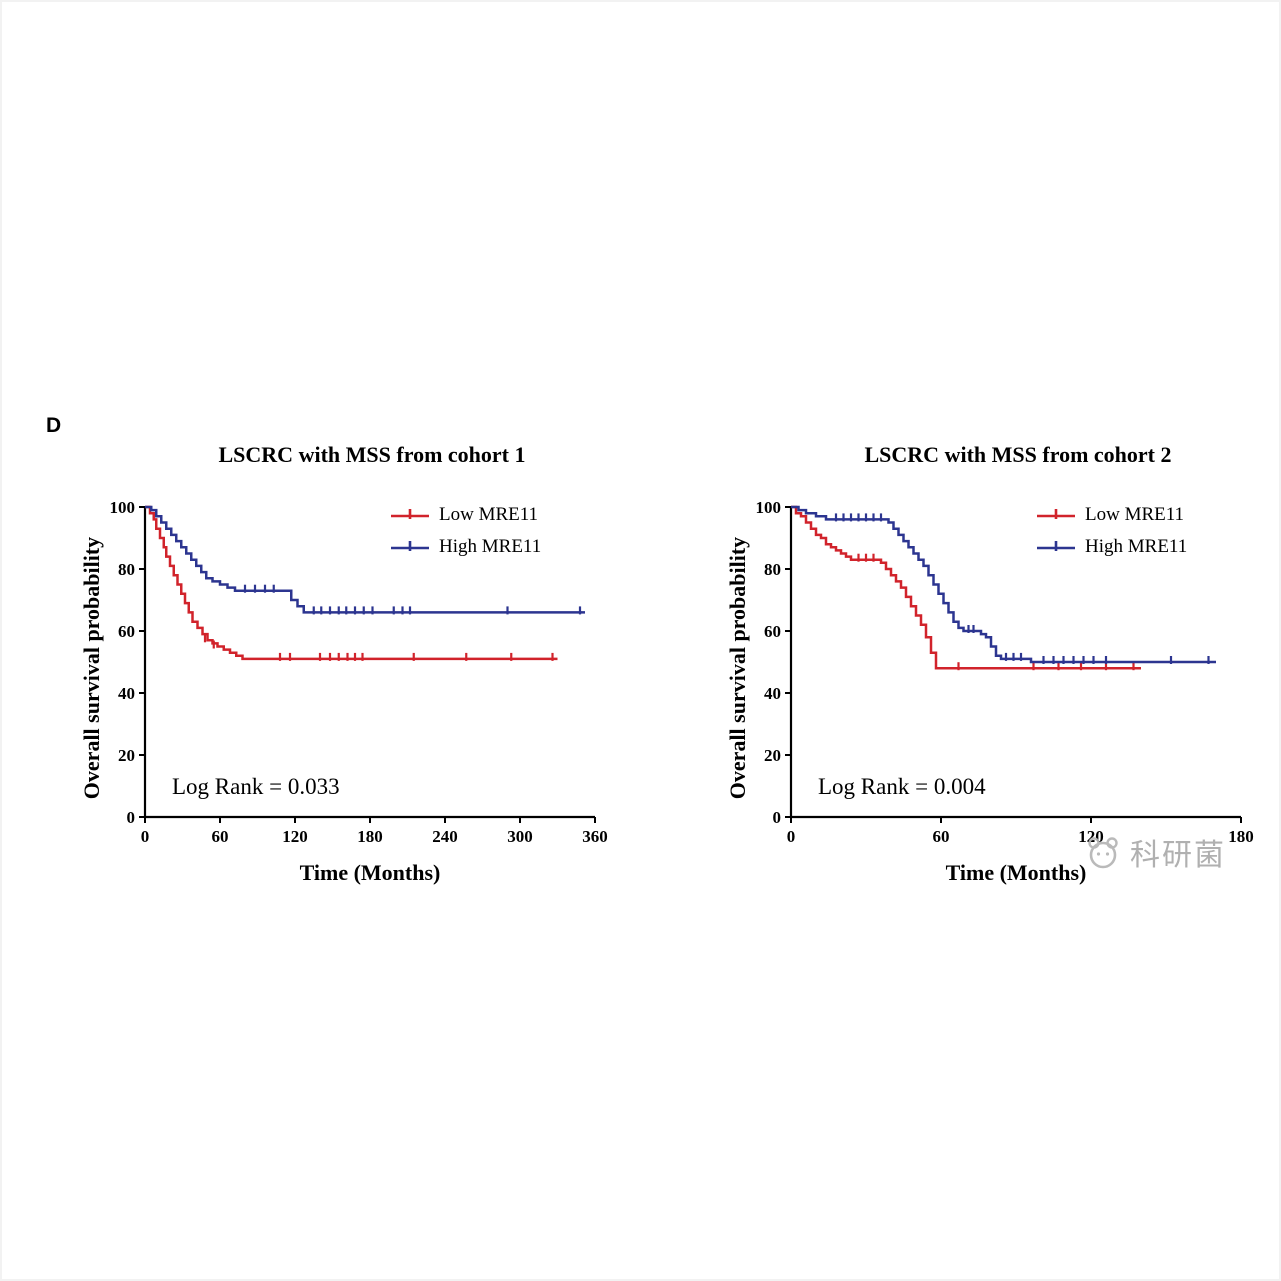  Describe the element at coordinates (359, 672) in the screenshot. I see `km-plot-cohort1: 0 60 120 180 240 300 360 0 20 40 60 80 100` at that location.